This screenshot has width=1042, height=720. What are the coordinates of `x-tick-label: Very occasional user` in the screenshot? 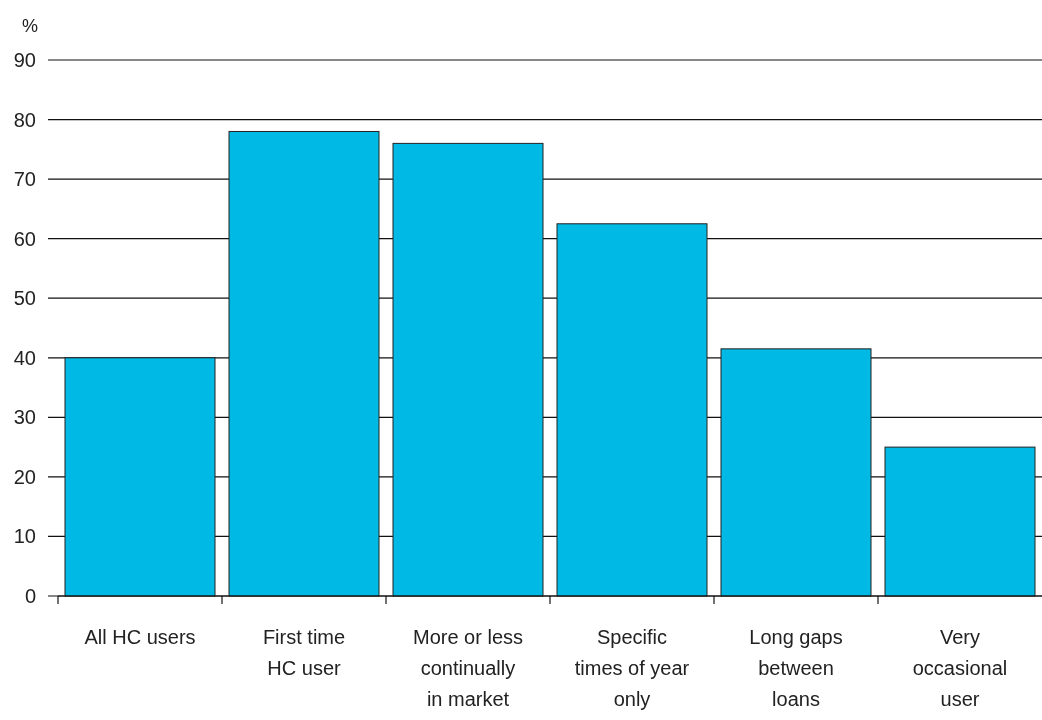 It's located at (960, 668).